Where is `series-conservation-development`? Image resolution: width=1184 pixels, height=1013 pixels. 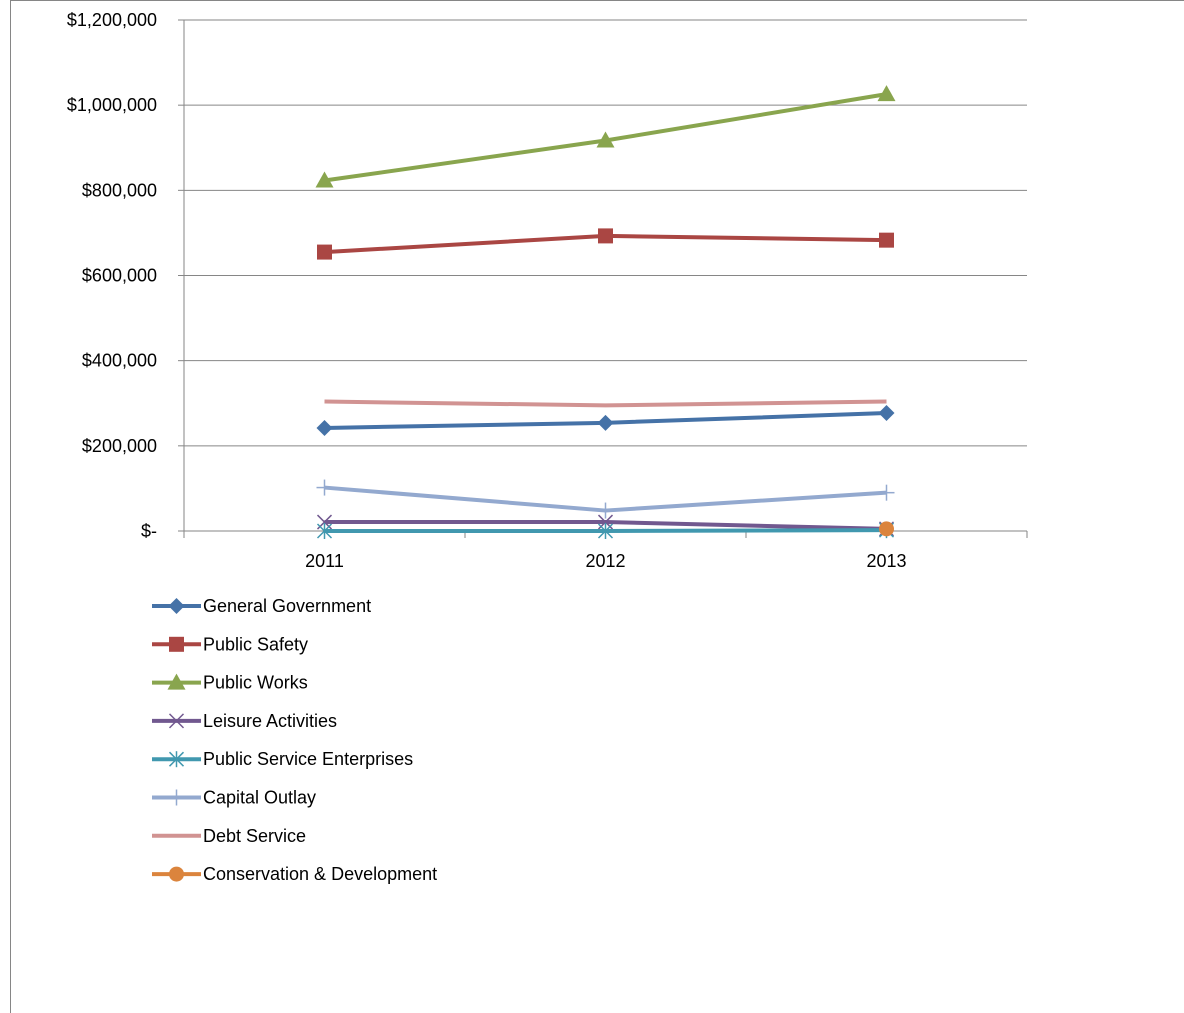 series-conservation-development is located at coordinates (886, 529).